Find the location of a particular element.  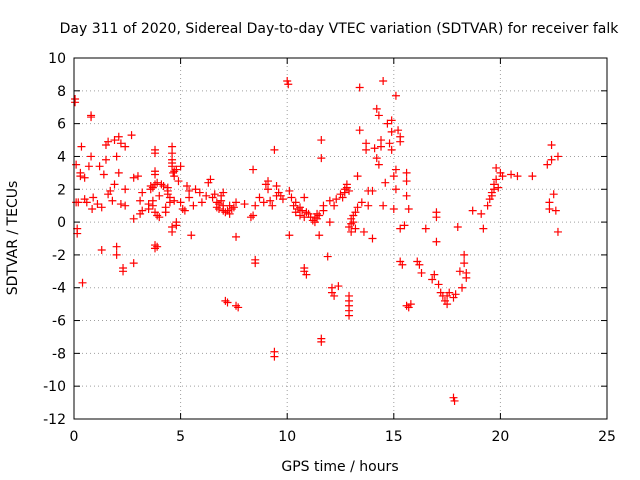

y-tick-label: 10 is located at coordinates (57, 59).